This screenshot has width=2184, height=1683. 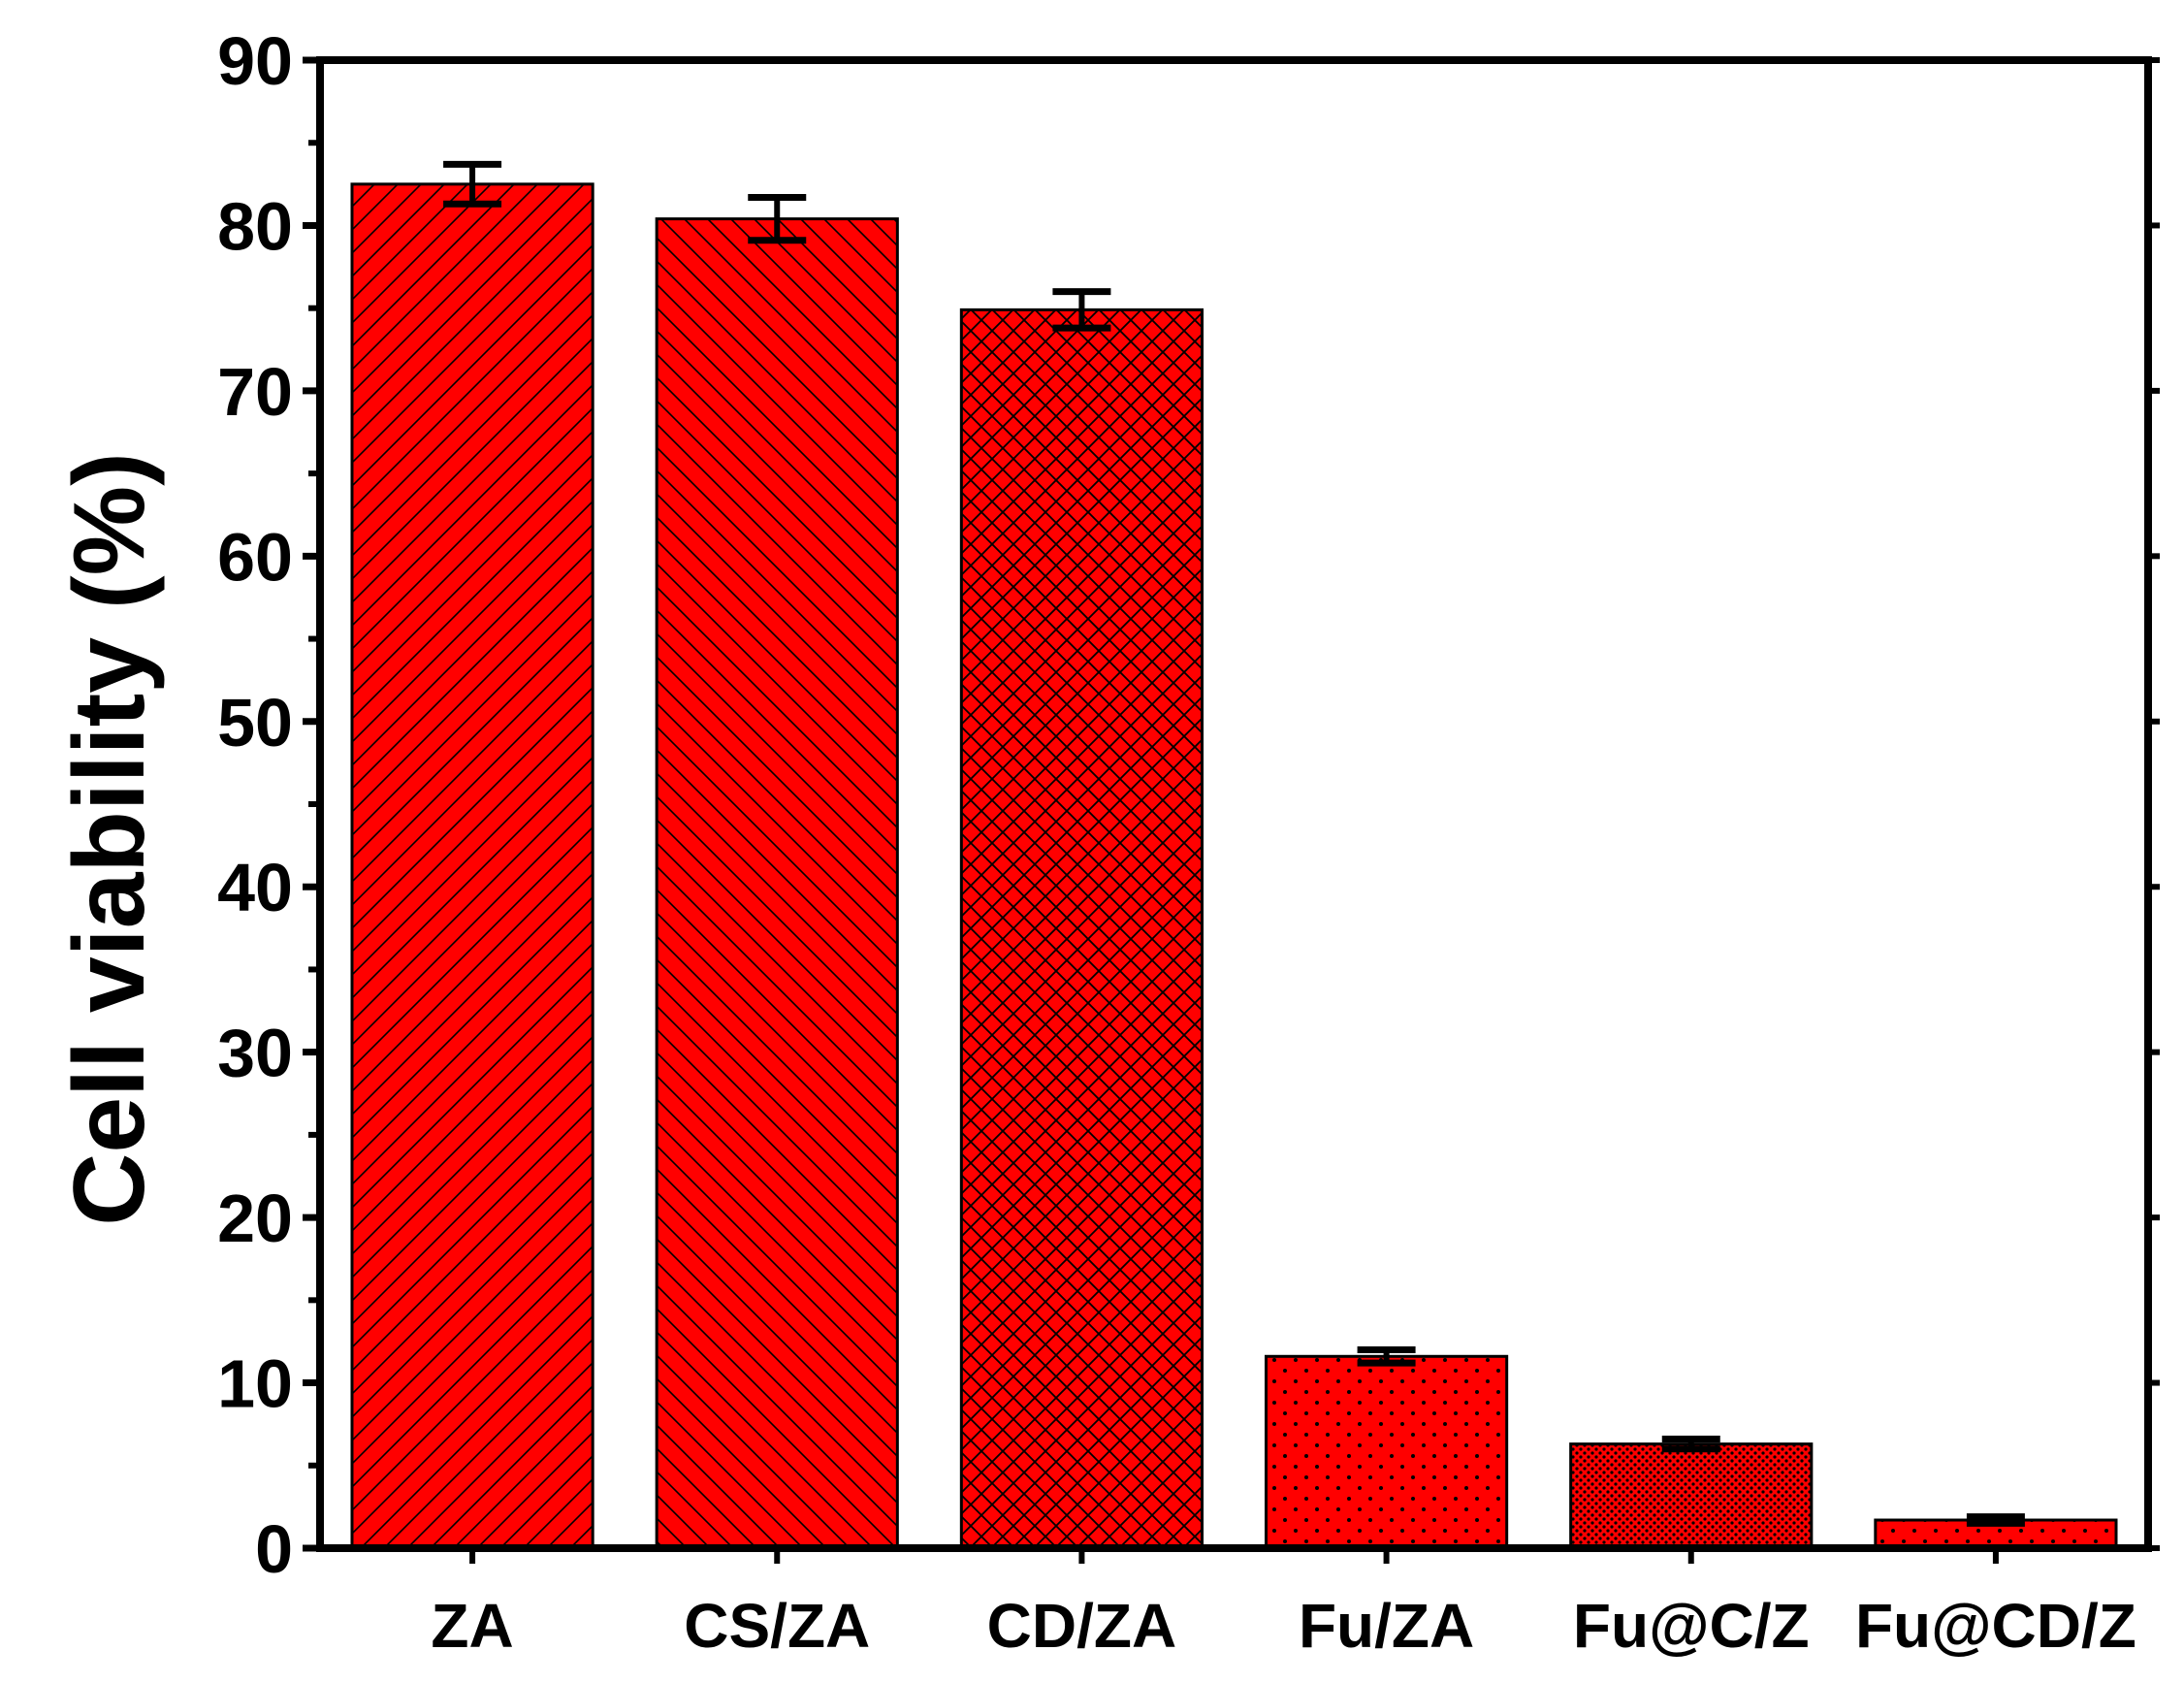 What do you see at coordinates (1082, 1626) in the screenshot?
I see `x-tick-label: CD/ZA` at bounding box center [1082, 1626].